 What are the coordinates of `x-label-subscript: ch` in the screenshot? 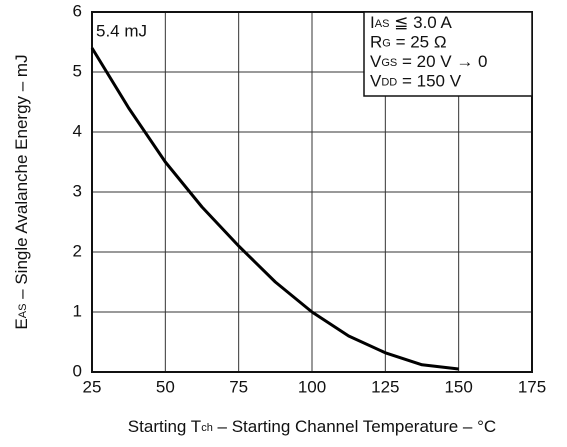 It's located at (207, 428).